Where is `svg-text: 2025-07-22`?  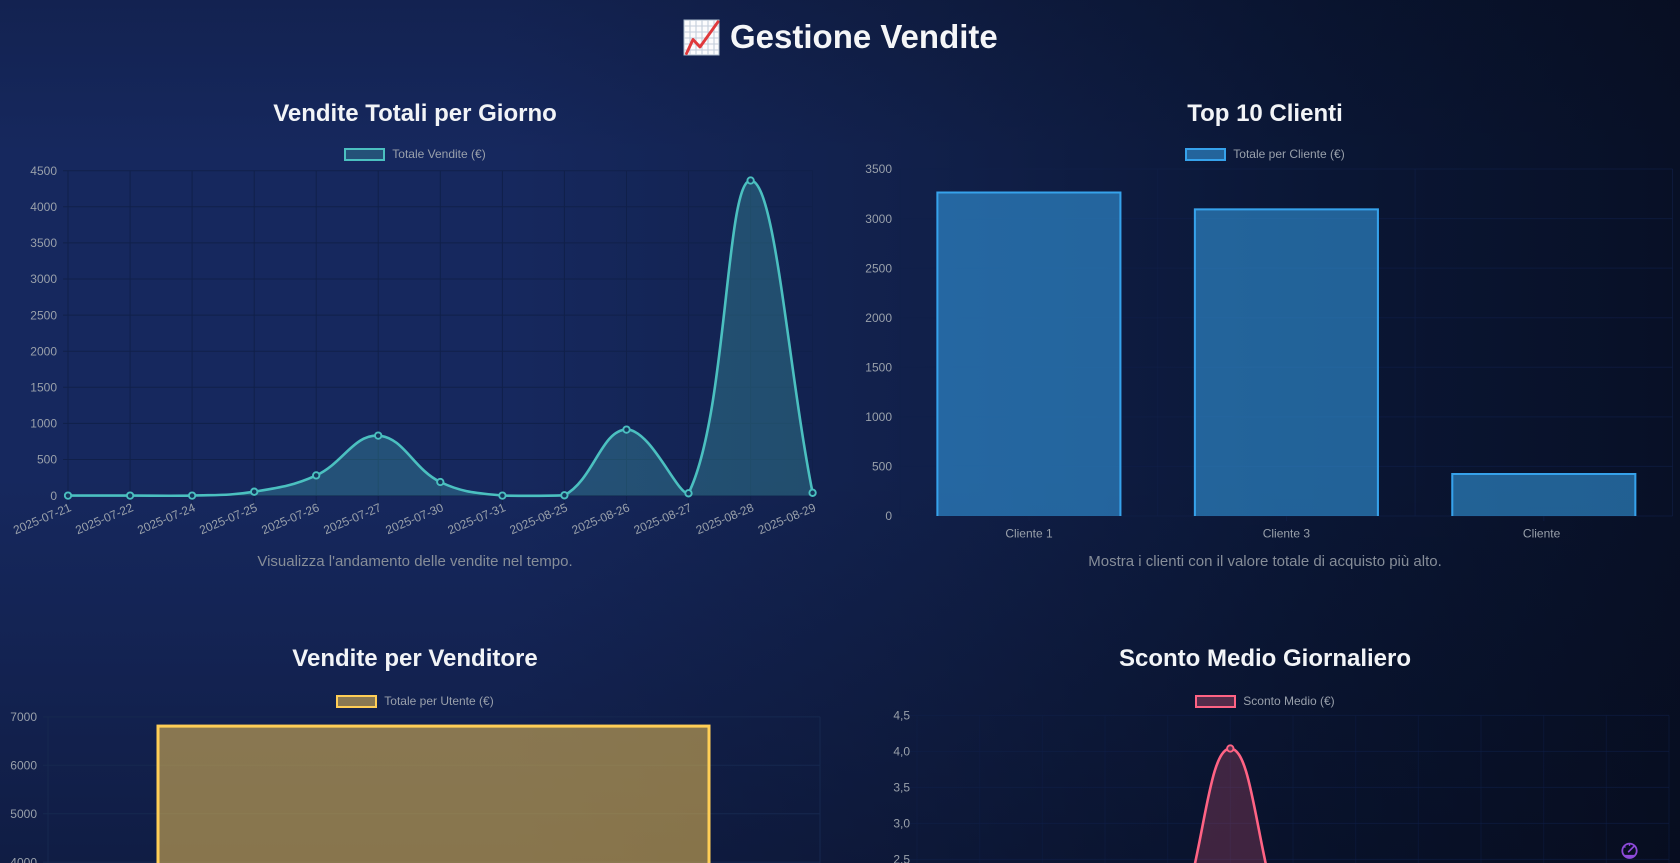
svg-text: 2025-07-22 is located at coordinates (104, 518).